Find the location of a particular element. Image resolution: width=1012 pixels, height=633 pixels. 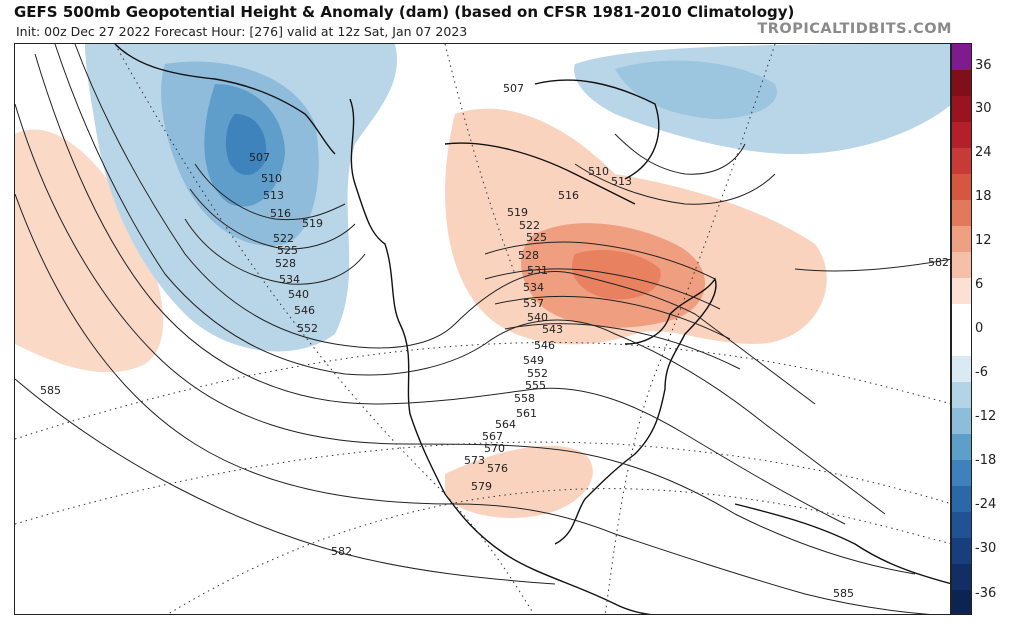

contour-label: 567 is located at coordinates (492, 436).